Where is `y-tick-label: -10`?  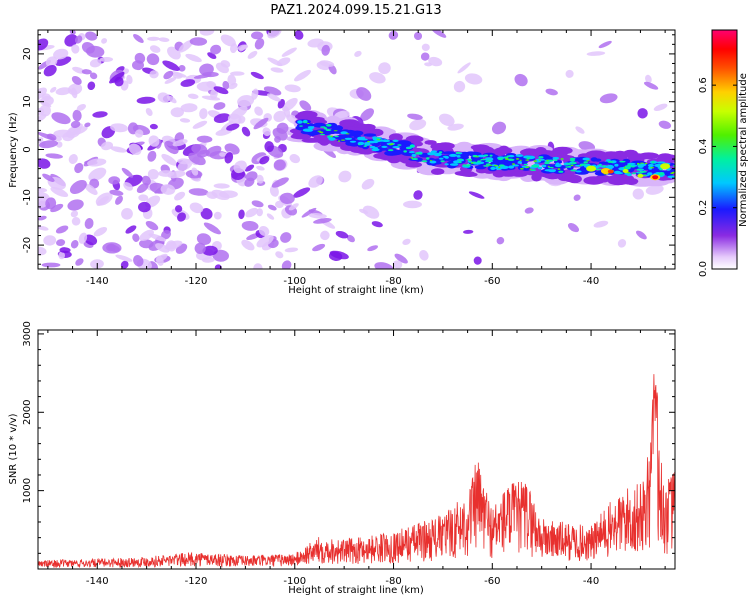 y-tick-label: -10 is located at coordinates (27, 197).